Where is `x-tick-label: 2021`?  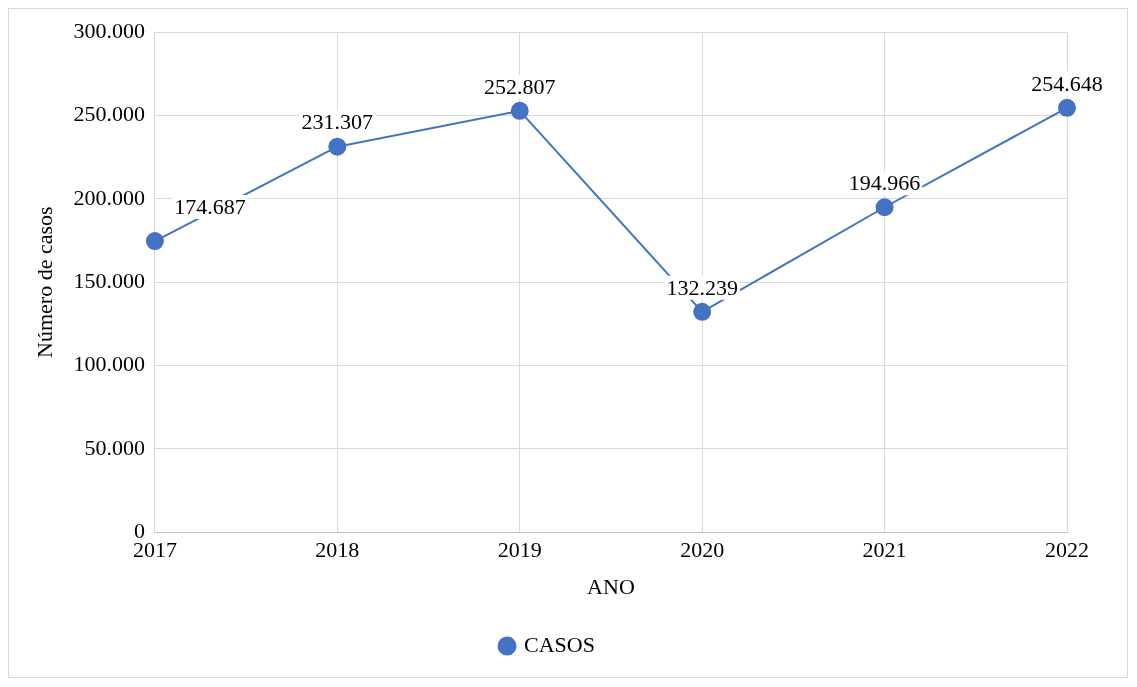 x-tick-label: 2021 is located at coordinates (884, 550).